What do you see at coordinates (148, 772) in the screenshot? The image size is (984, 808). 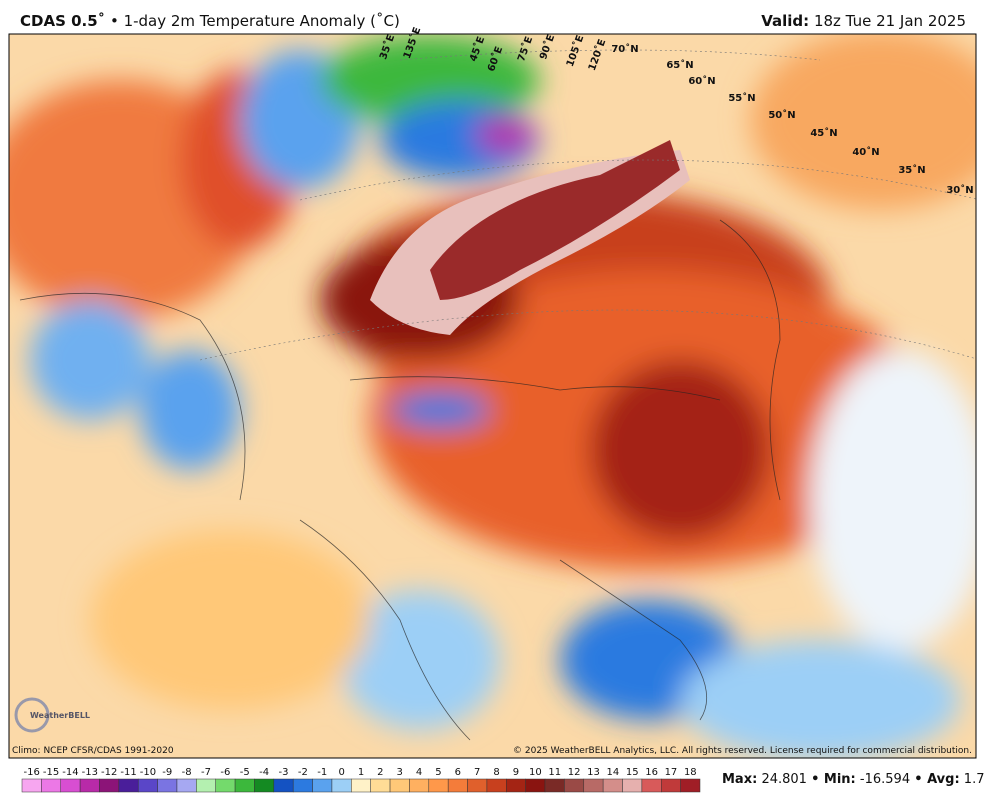 I see `colorbar-label: -10` at bounding box center [148, 772].